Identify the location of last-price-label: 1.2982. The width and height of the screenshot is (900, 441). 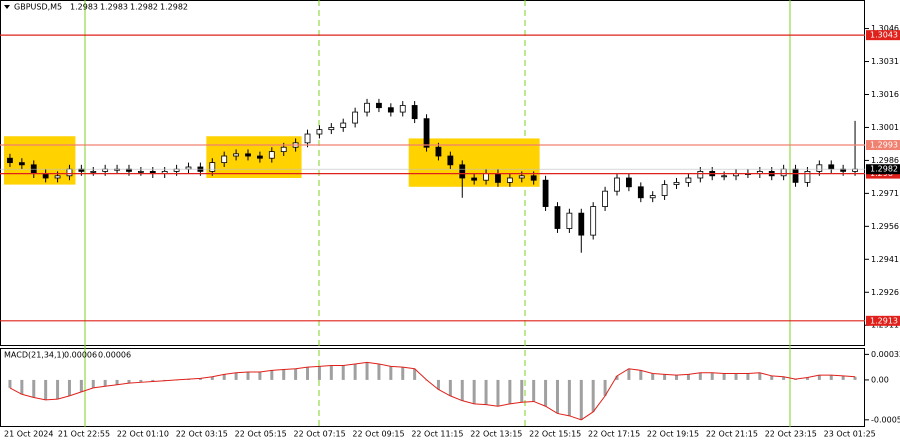
(884, 169).